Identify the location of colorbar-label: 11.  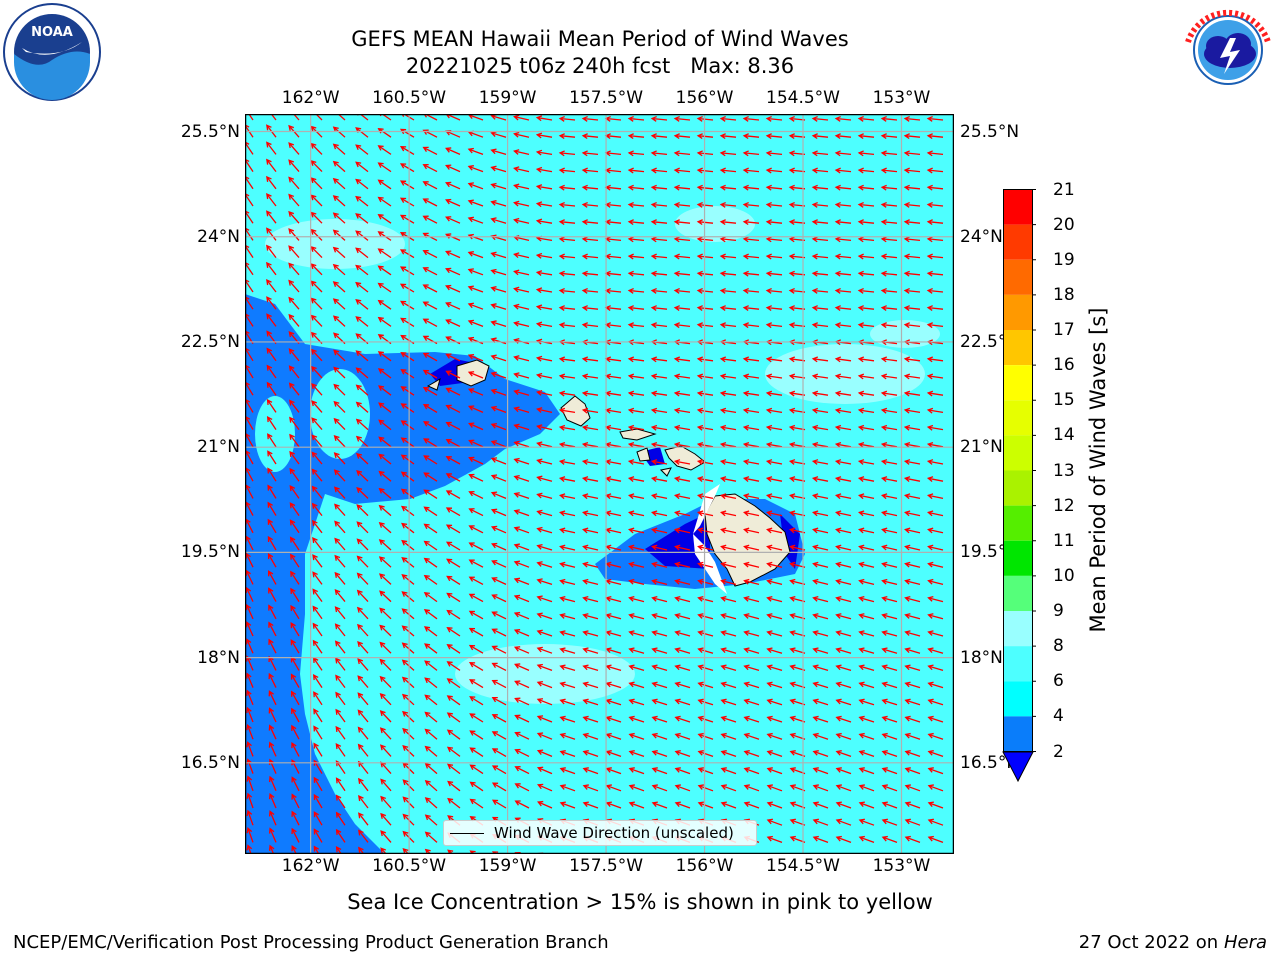
(1064, 540).